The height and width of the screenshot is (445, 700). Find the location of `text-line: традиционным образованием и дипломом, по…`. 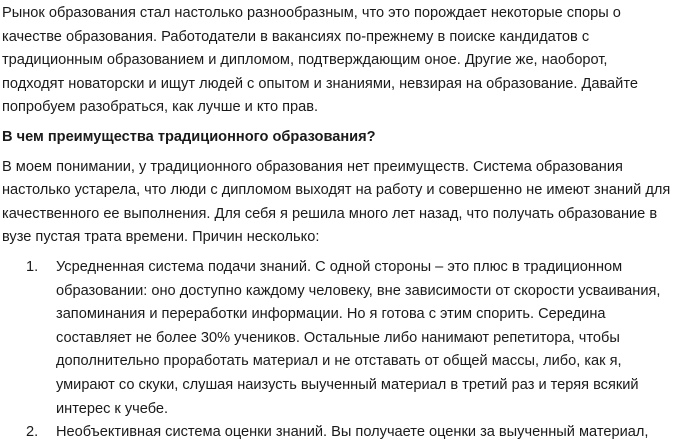

text-line: традиционным образованием и дипломом, по… is located at coordinates (305, 60).